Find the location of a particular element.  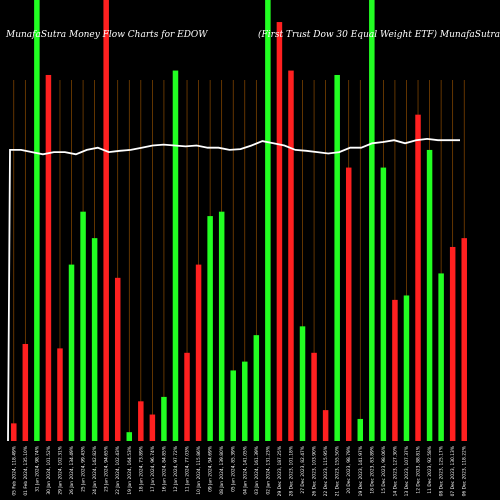

x-tick-label-39: 06 Dec 2023, 118.22% is located at coordinates (465, 471).